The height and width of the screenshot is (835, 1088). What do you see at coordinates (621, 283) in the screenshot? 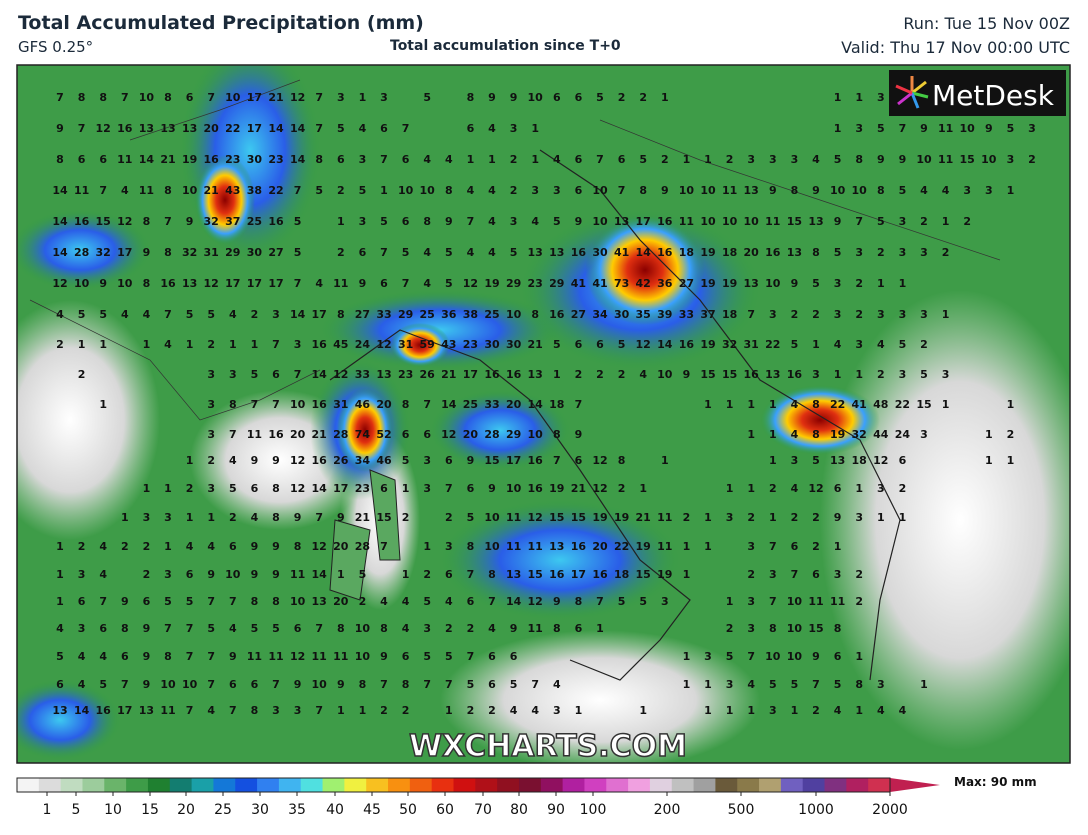
I see `cell-value: 73` at bounding box center [621, 283].